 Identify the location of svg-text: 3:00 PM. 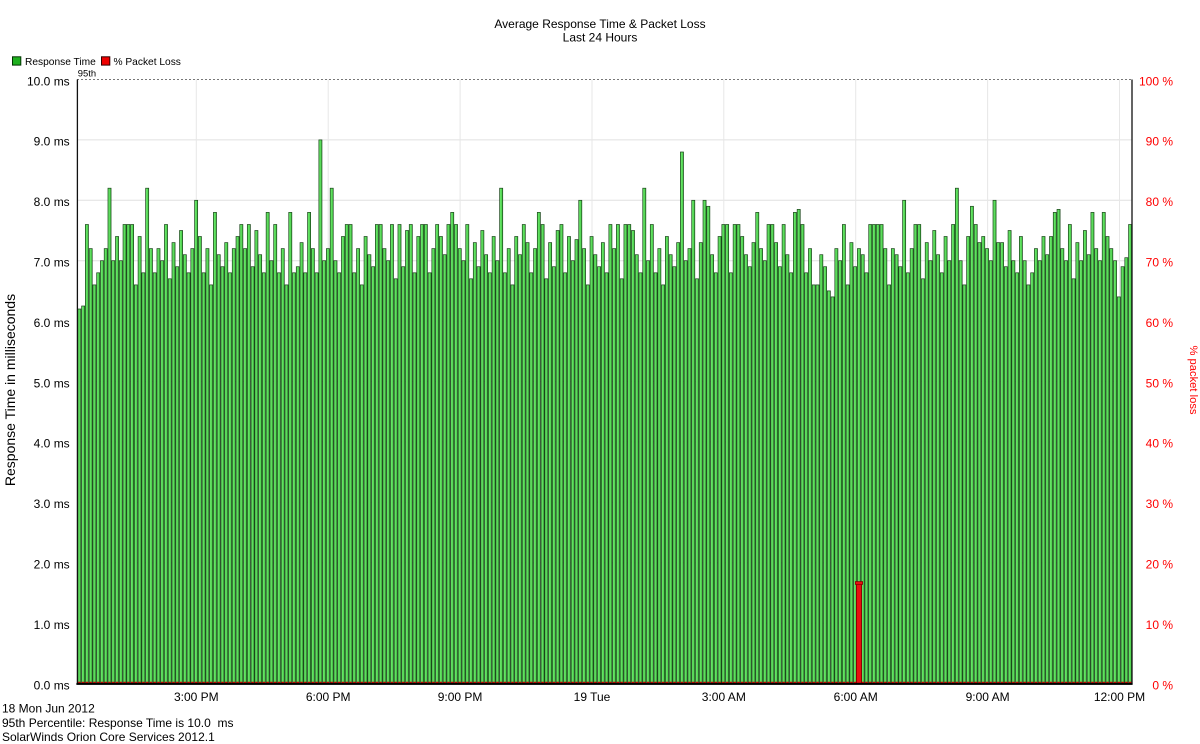
(196, 697).